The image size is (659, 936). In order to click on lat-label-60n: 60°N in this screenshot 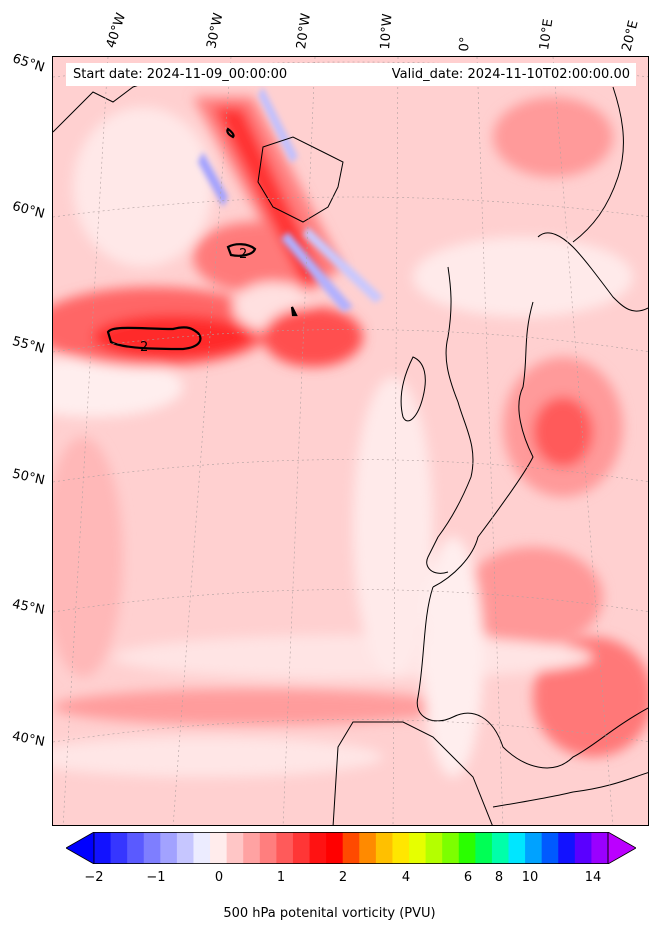, I will do `click(28, 210)`.